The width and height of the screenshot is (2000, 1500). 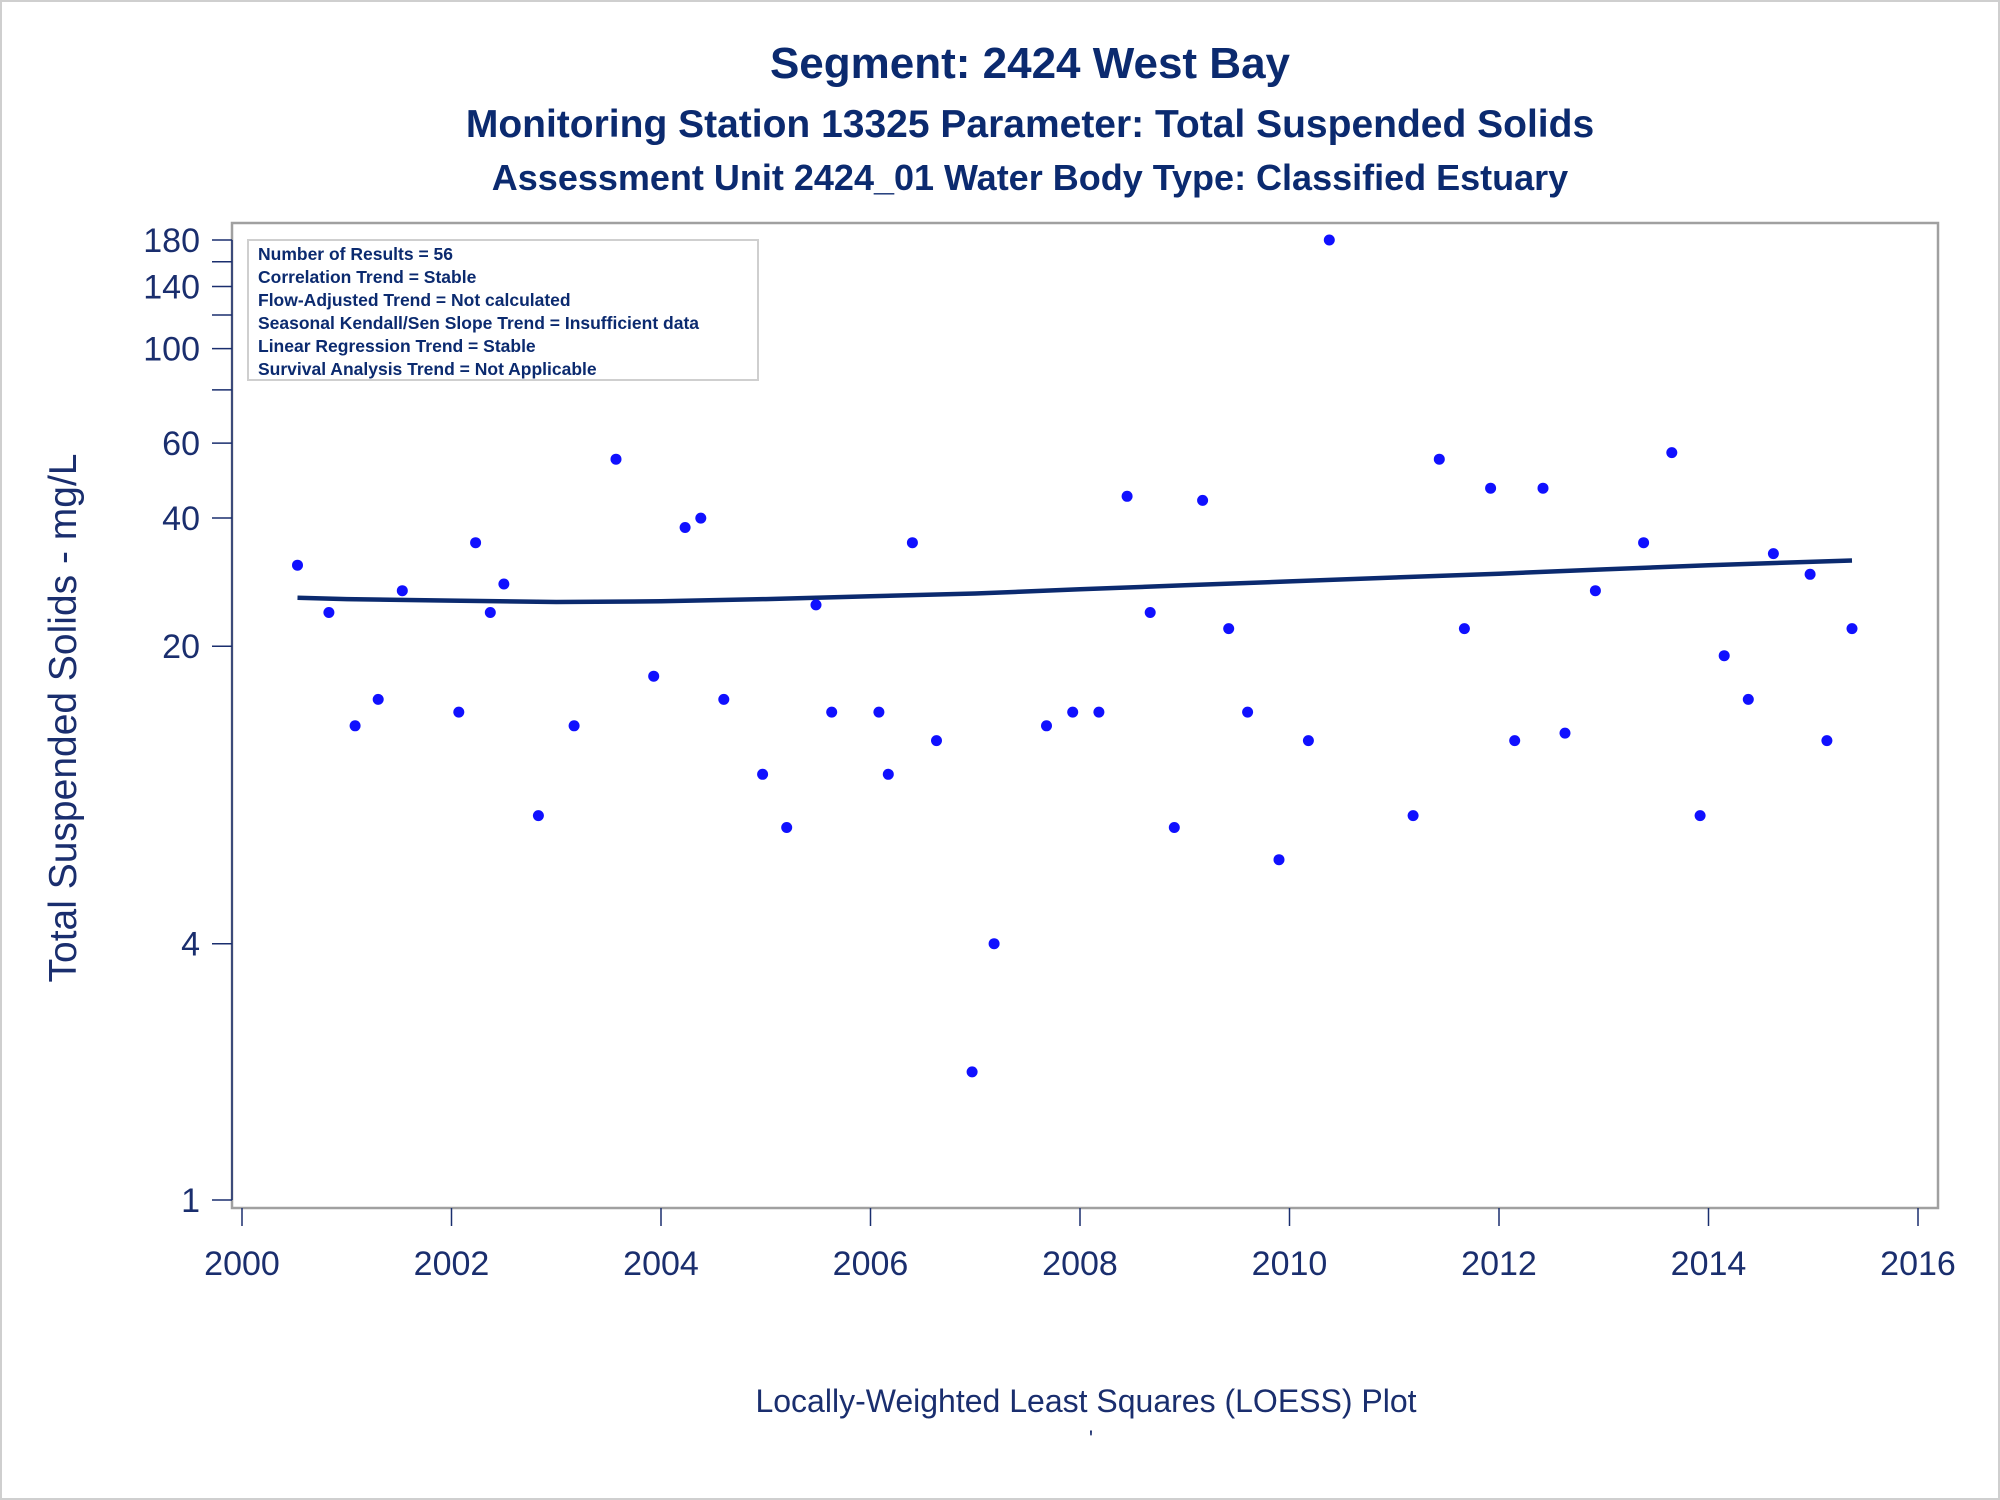 What do you see at coordinates (242, 1264) in the screenshot?
I see `x-tick-label: 2000` at bounding box center [242, 1264].